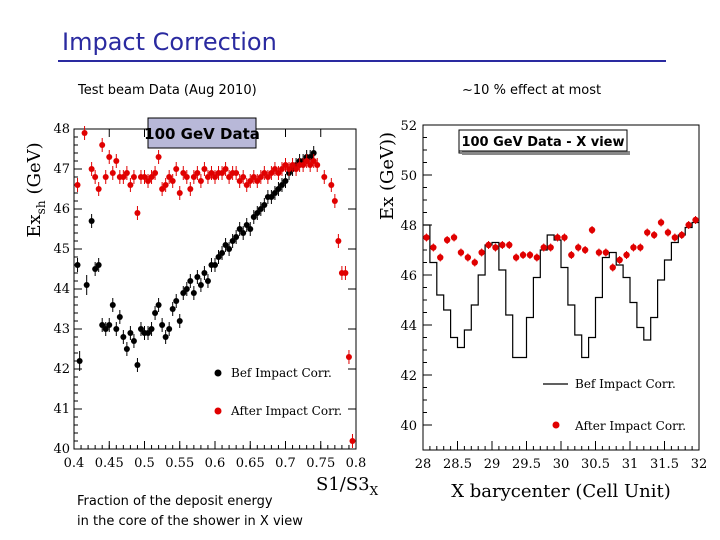 The width and height of the screenshot is (720, 540). I want to click on left-box-label-bg, so click(202, 133).